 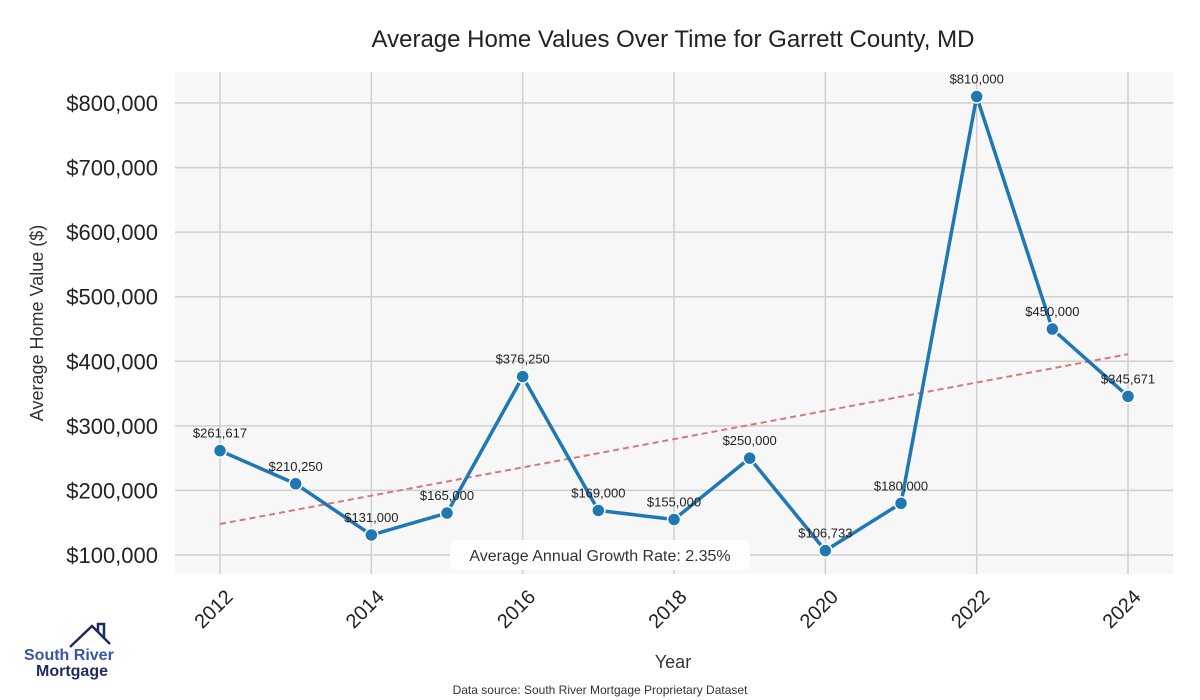 What do you see at coordinates (674, 501) in the screenshot?
I see `data-label: $155,000` at bounding box center [674, 501].